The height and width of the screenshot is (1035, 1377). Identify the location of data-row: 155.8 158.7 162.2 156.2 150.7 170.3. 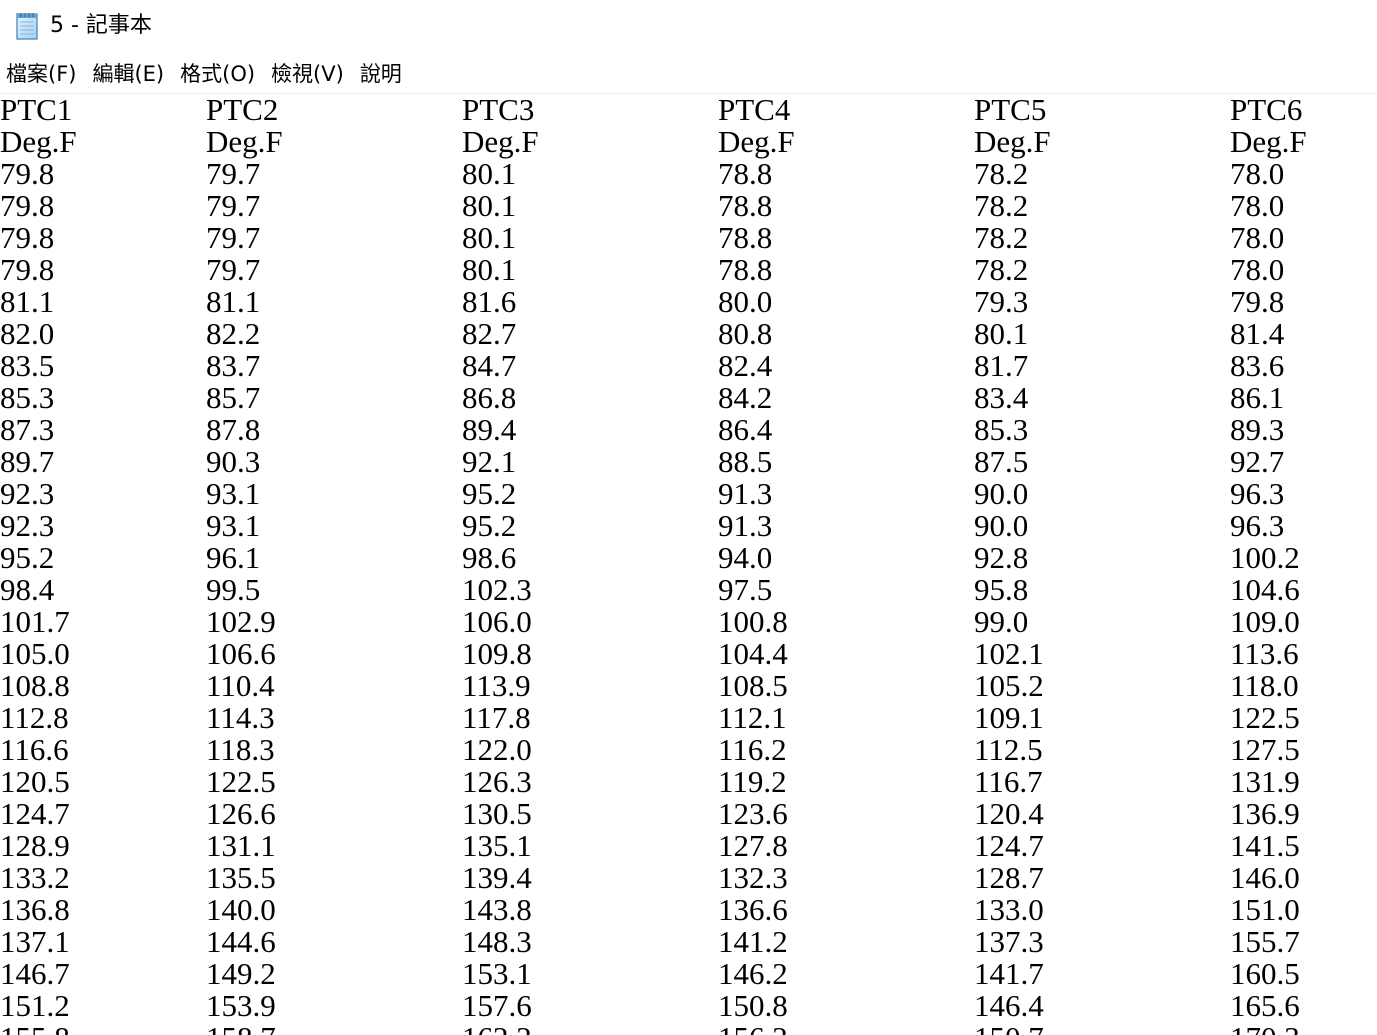
(688, 1028).